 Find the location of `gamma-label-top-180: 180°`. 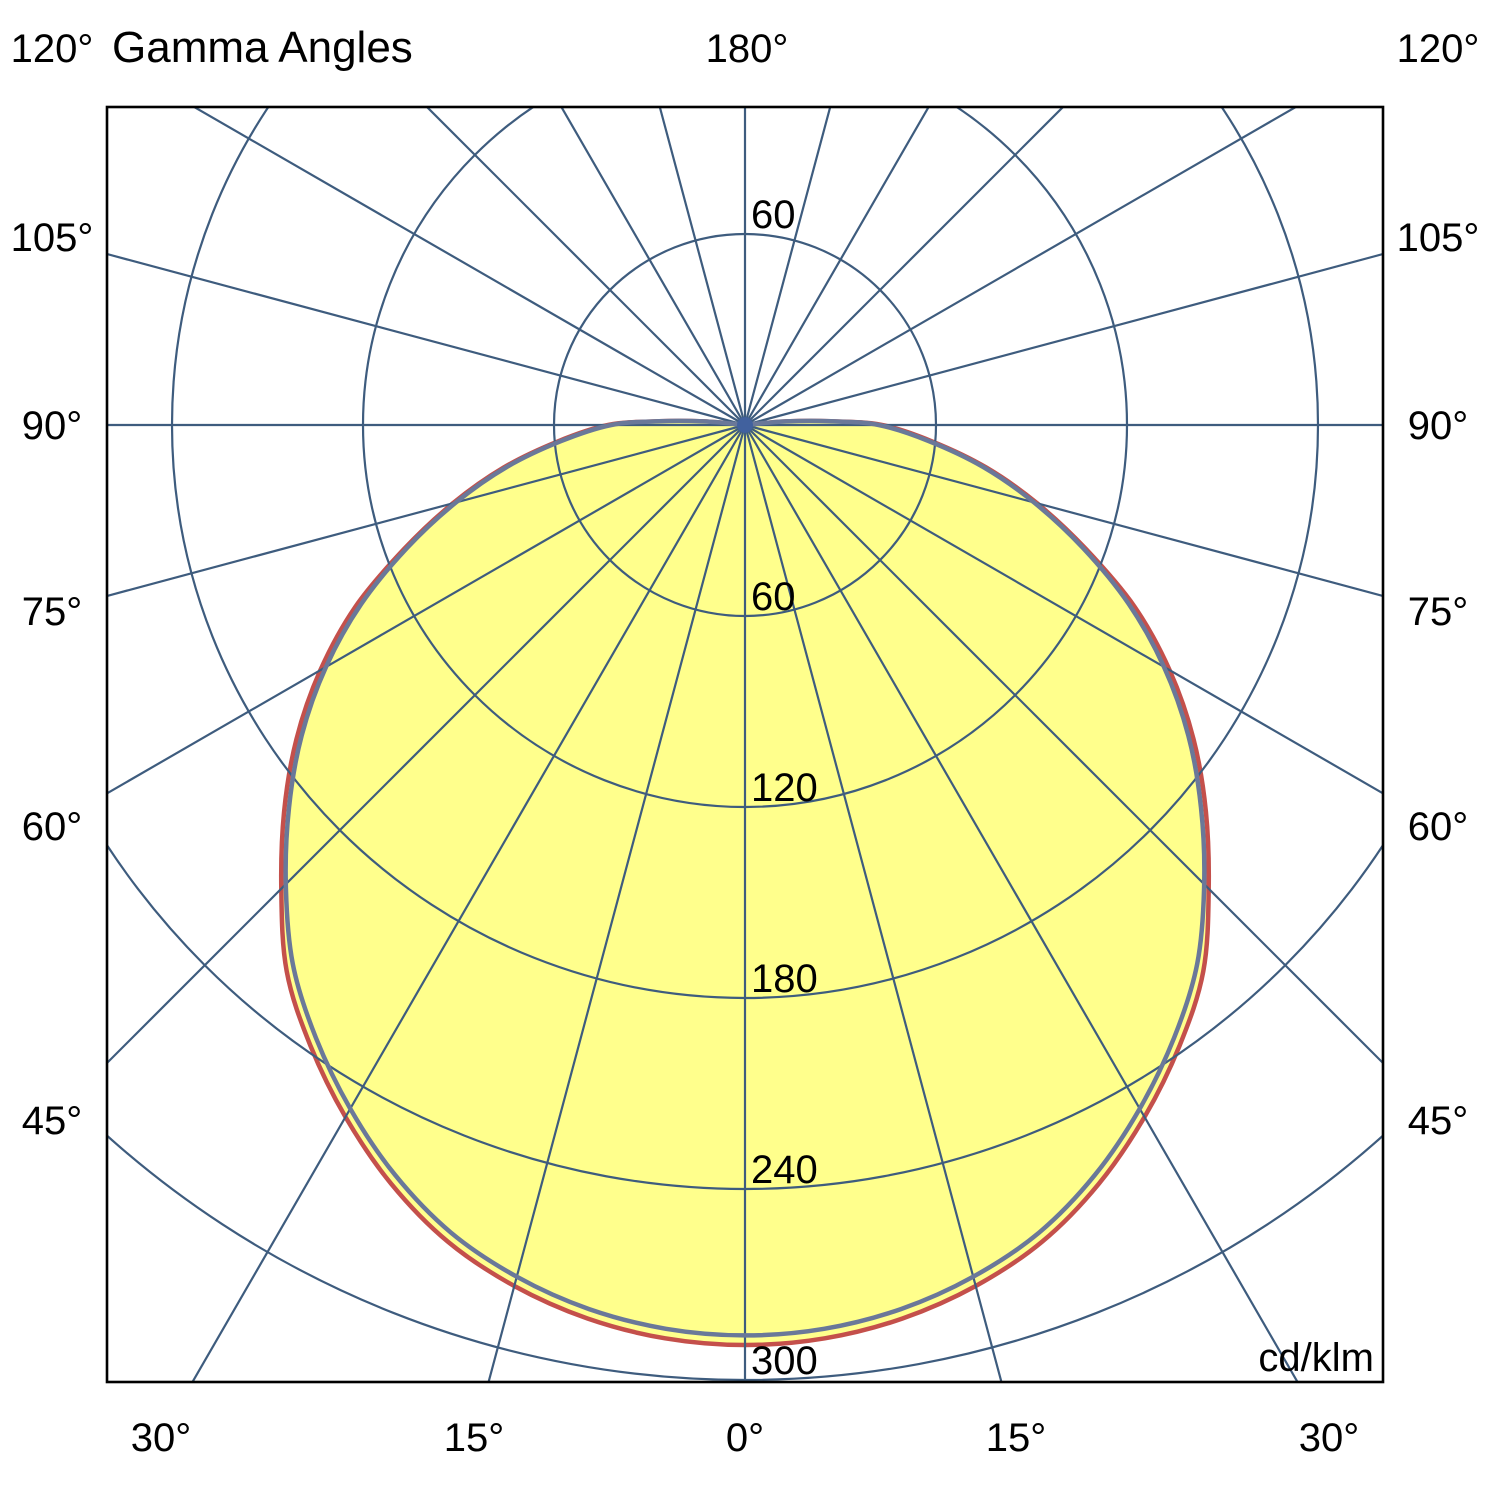

gamma-label-top-180: 180° is located at coordinates (747, 49).